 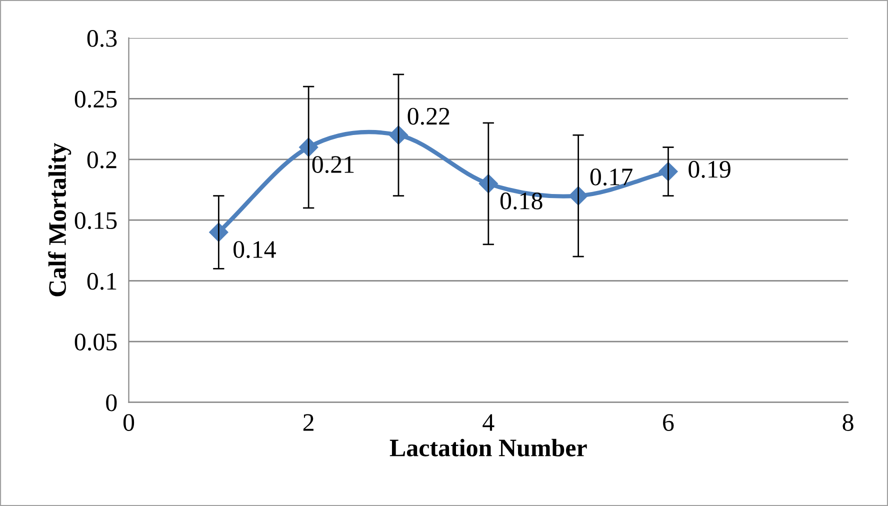 I want to click on y-tick-label: 0.3, so click(x=102, y=38).